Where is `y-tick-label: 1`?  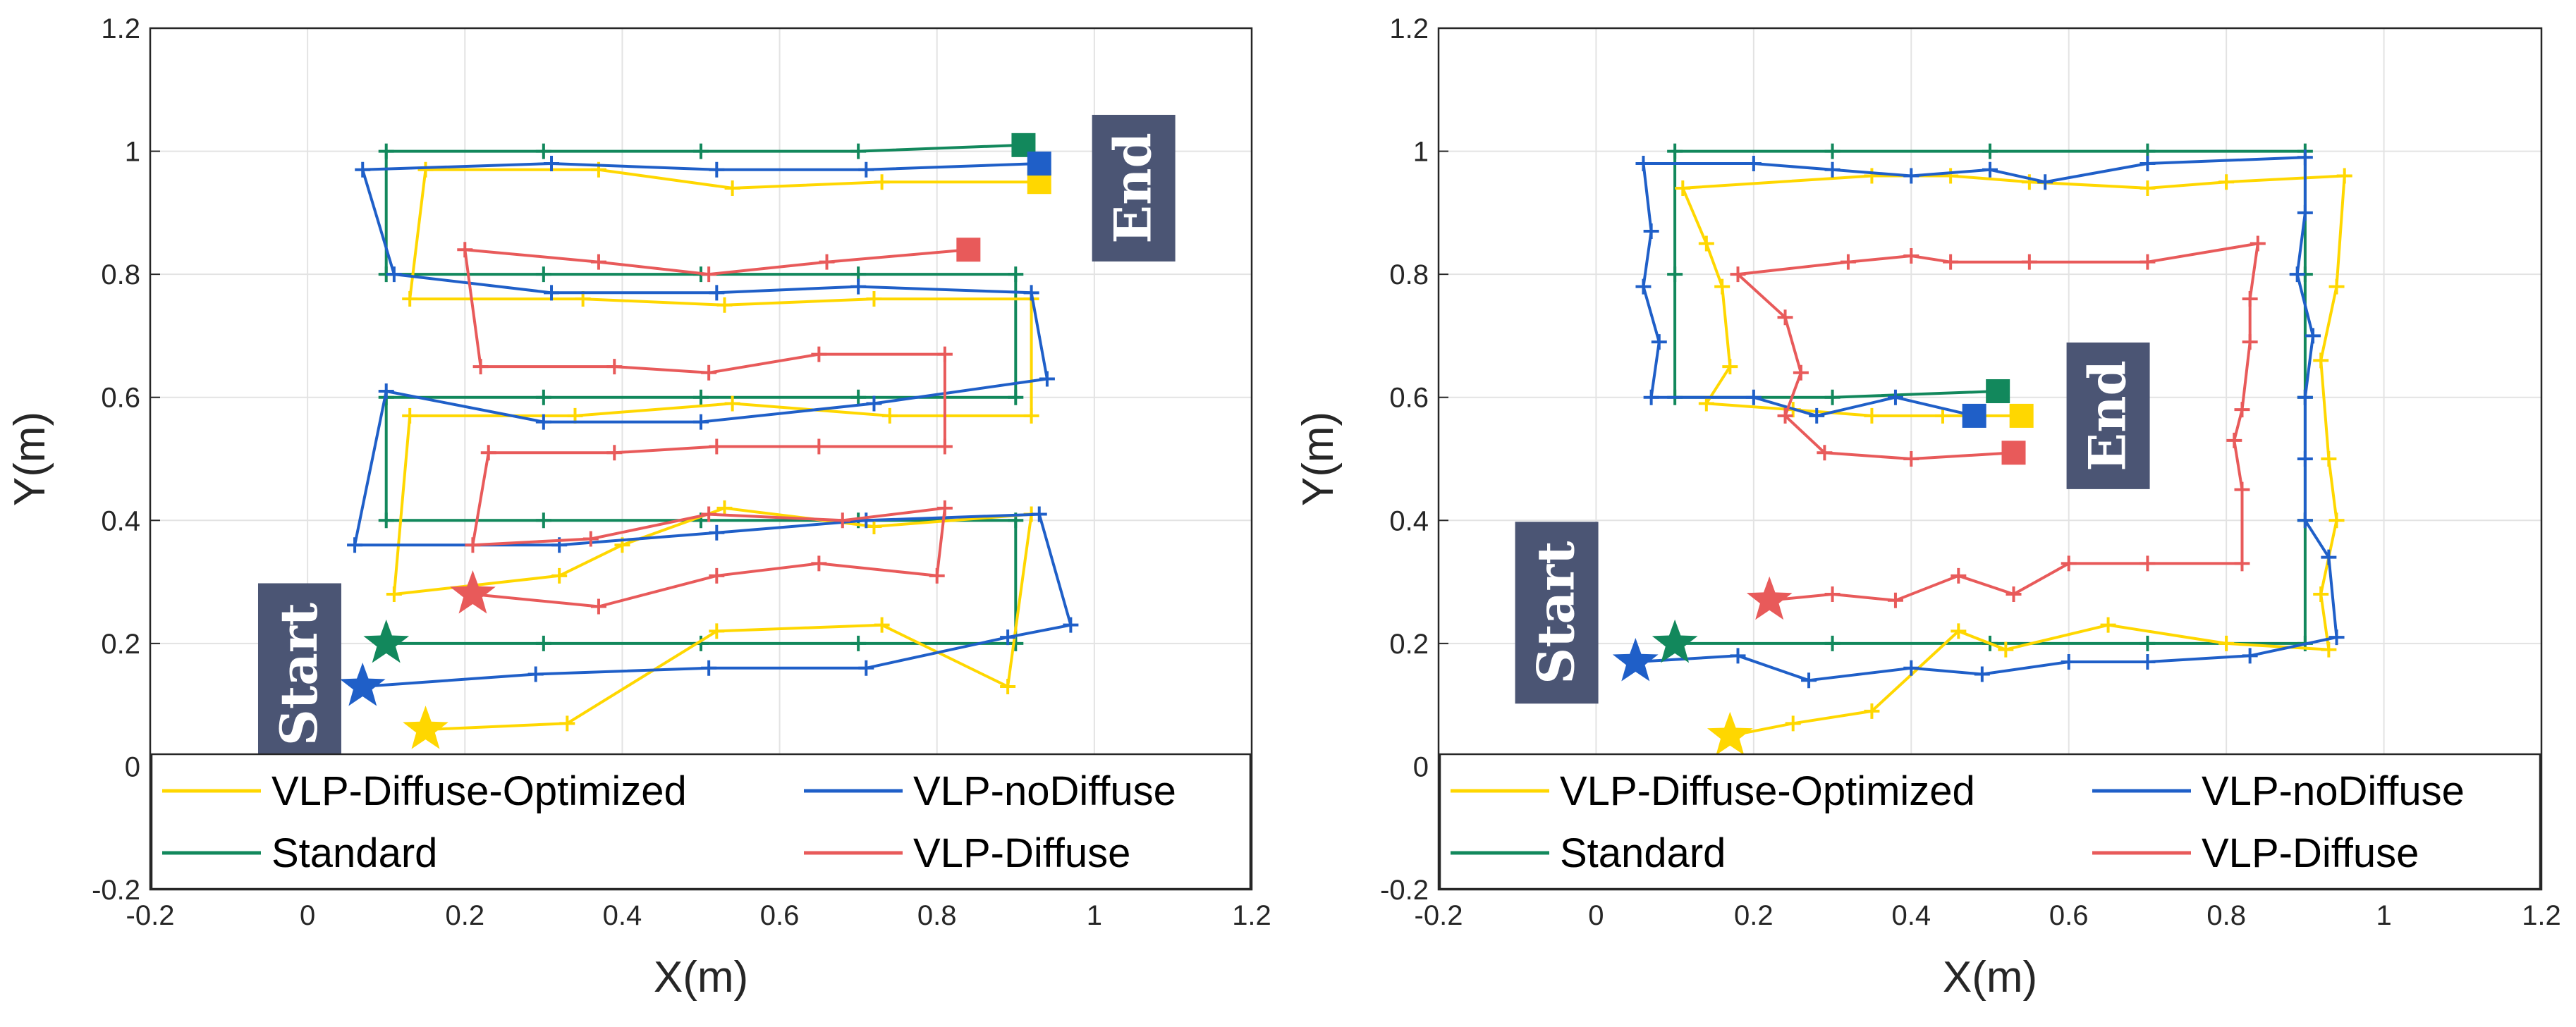
y-tick-label: 1 is located at coordinates (1421, 152).